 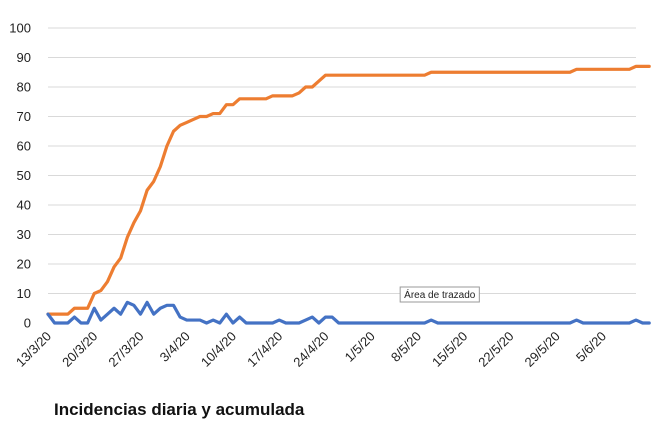 I want to click on plot-area-tooltip: Área de trazado, so click(x=439, y=294).